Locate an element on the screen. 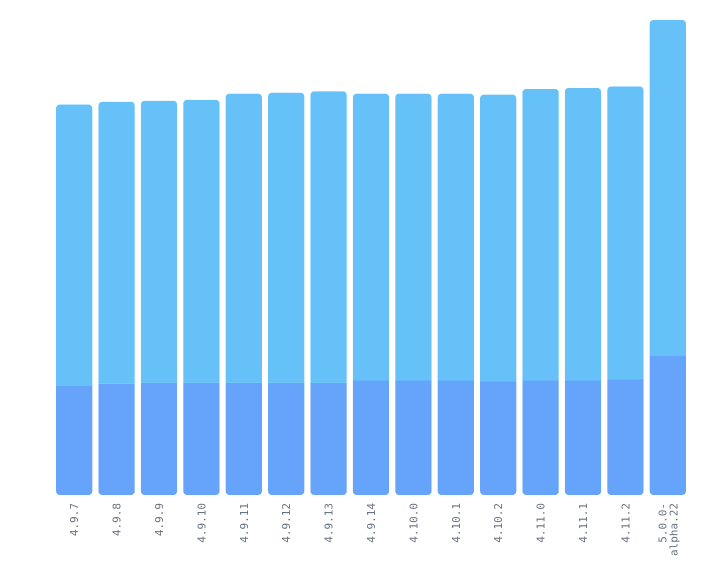 The width and height of the screenshot is (723, 575). x-tick-label: 4.11.2 is located at coordinates (625, 523).